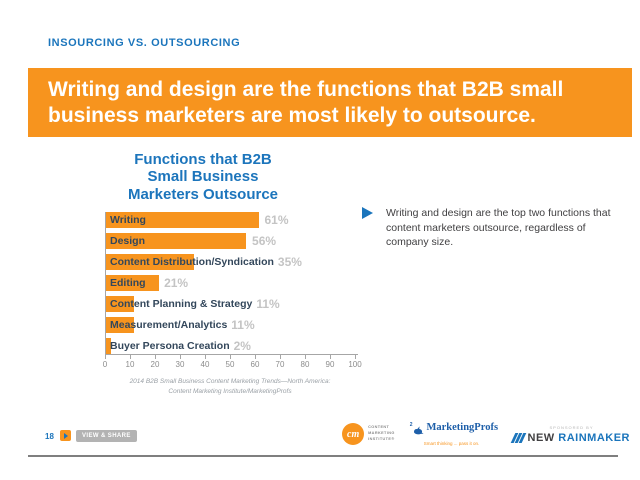 The height and width of the screenshot is (480, 640). I want to click on slashes-icon, so click(518, 437).